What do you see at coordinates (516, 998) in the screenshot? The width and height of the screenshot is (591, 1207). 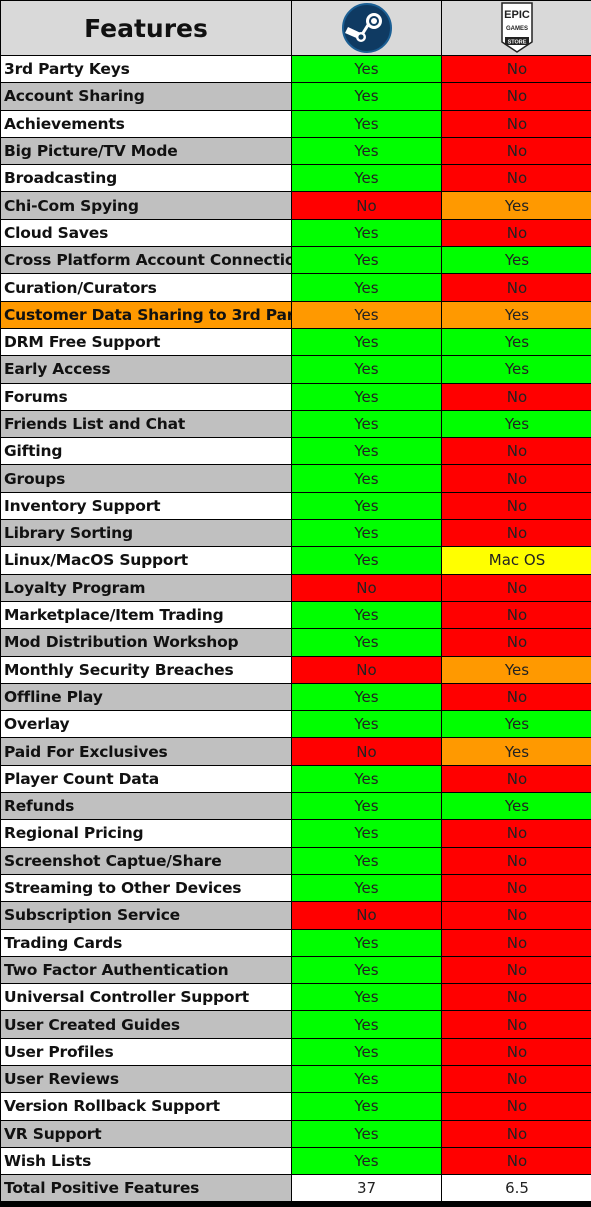 I see `epic-value-universal-controller-support: No` at bounding box center [516, 998].